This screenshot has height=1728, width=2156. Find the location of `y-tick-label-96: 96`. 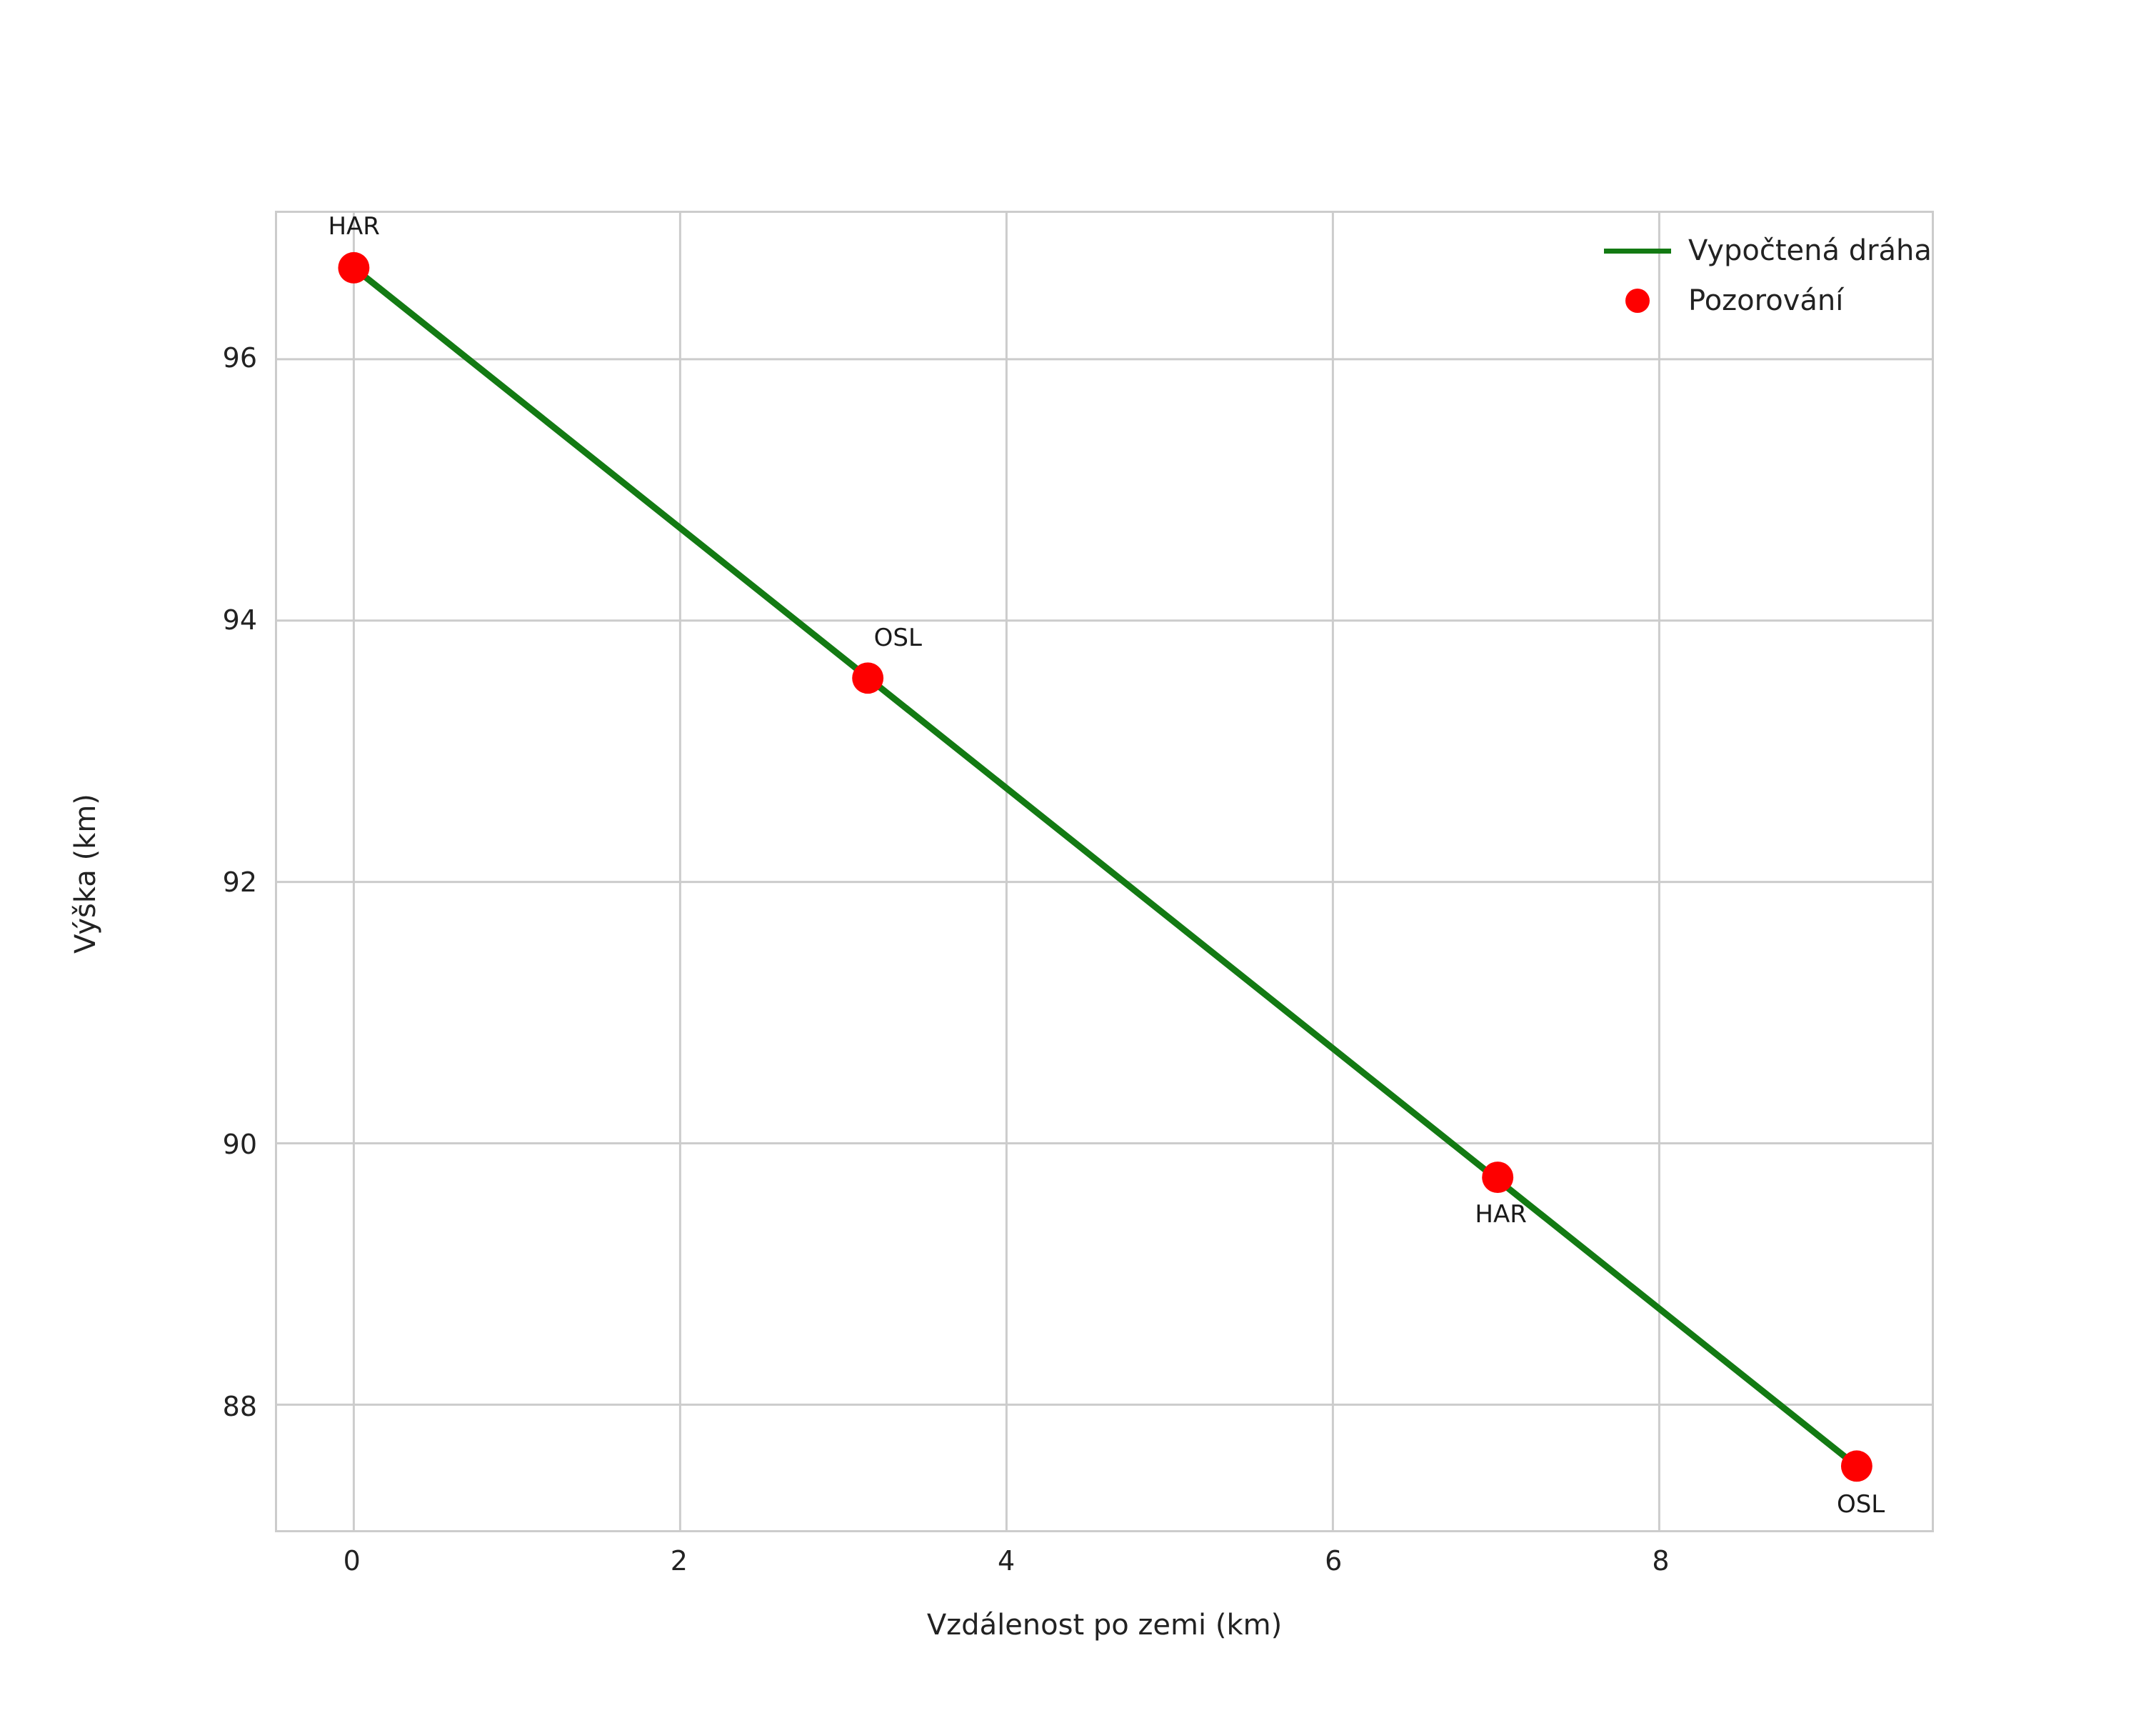

y-tick-label-96: 96 is located at coordinates (240, 357).